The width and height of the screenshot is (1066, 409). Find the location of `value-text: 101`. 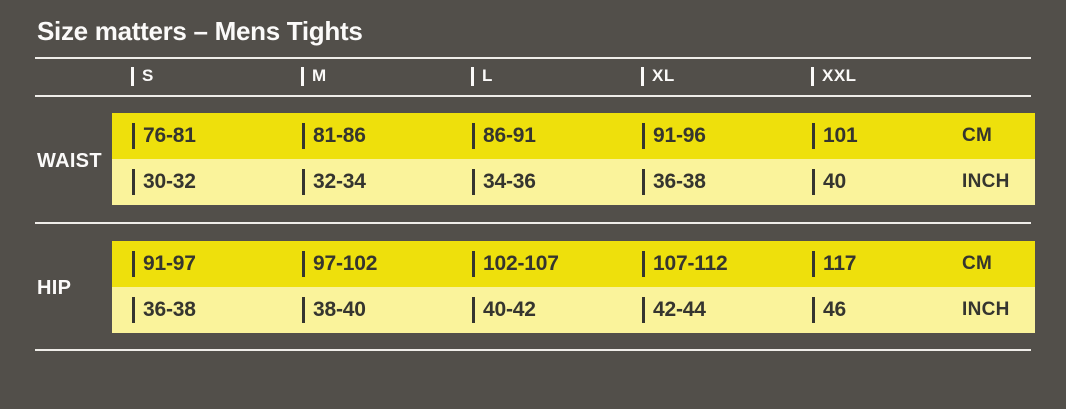

value-text: 101 is located at coordinates (840, 135).